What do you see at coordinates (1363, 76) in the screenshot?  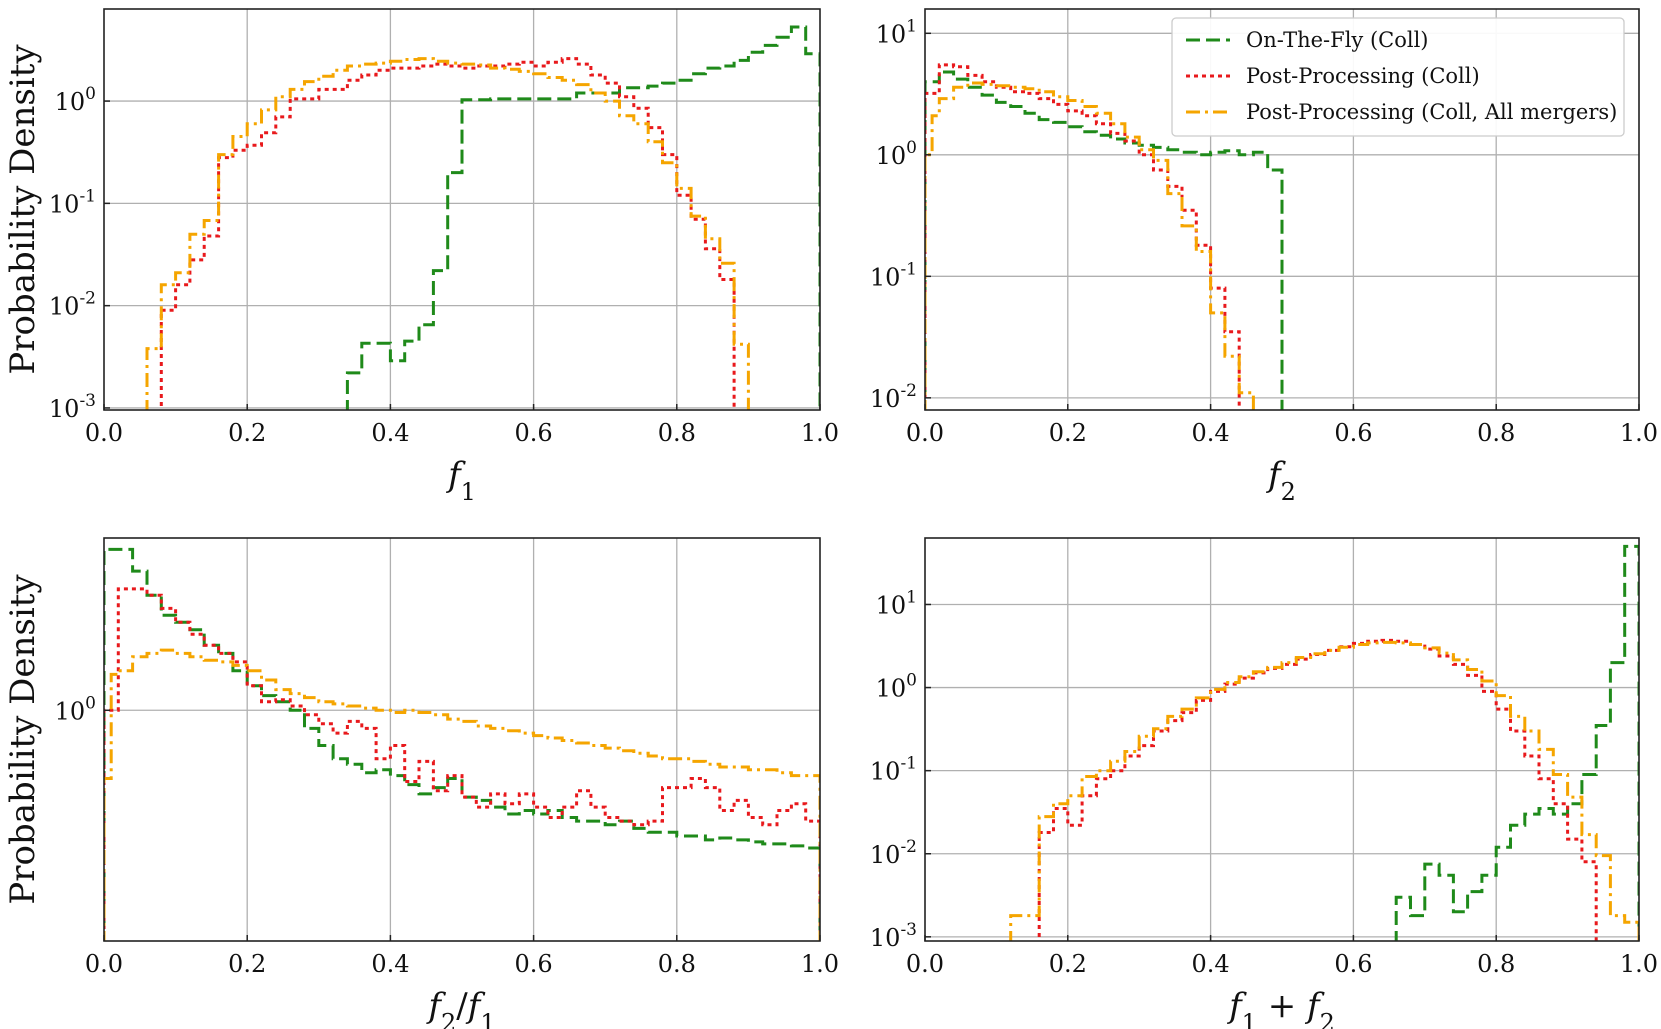 I see `legend-label-pp: Post-Processing (Coll)` at bounding box center [1363, 76].